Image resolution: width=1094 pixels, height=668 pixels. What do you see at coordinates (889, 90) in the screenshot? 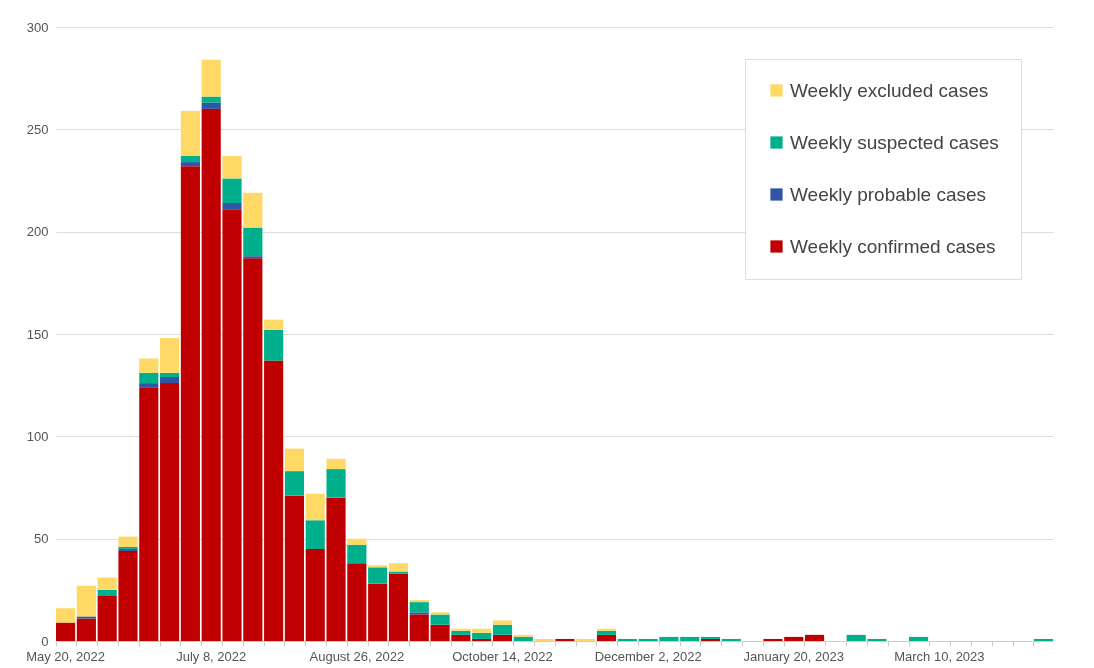
I see `legend-label: Weekly excluded cases` at bounding box center [889, 90].